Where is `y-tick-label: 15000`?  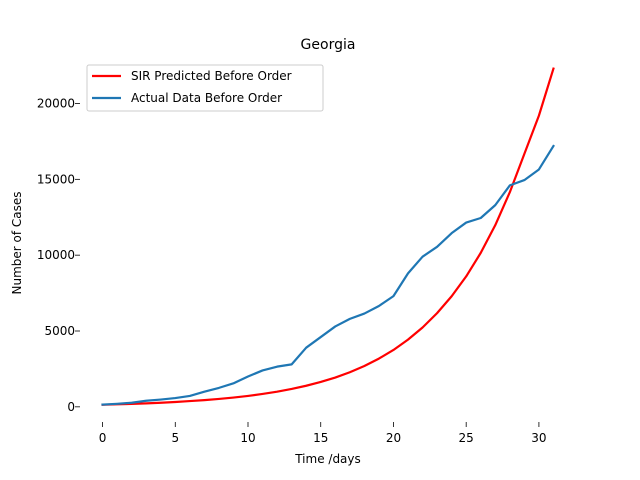 y-tick-label: 15000 is located at coordinates (56, 179).